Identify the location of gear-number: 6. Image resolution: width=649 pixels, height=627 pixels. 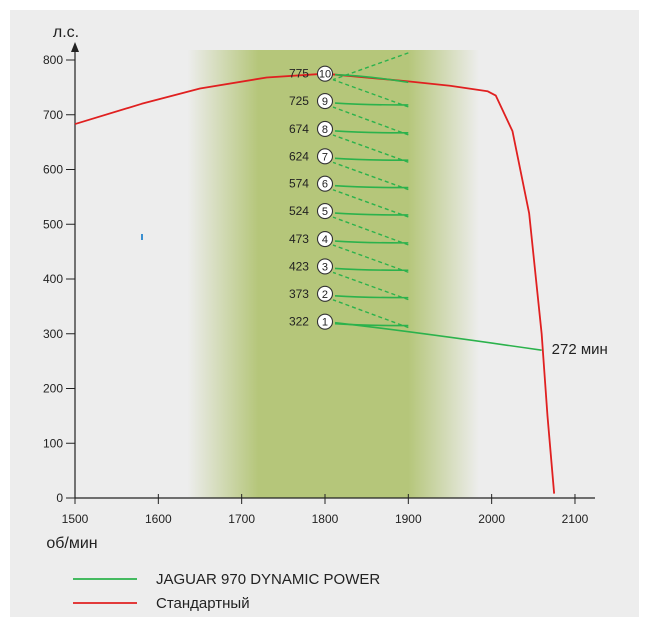
(325, 185).